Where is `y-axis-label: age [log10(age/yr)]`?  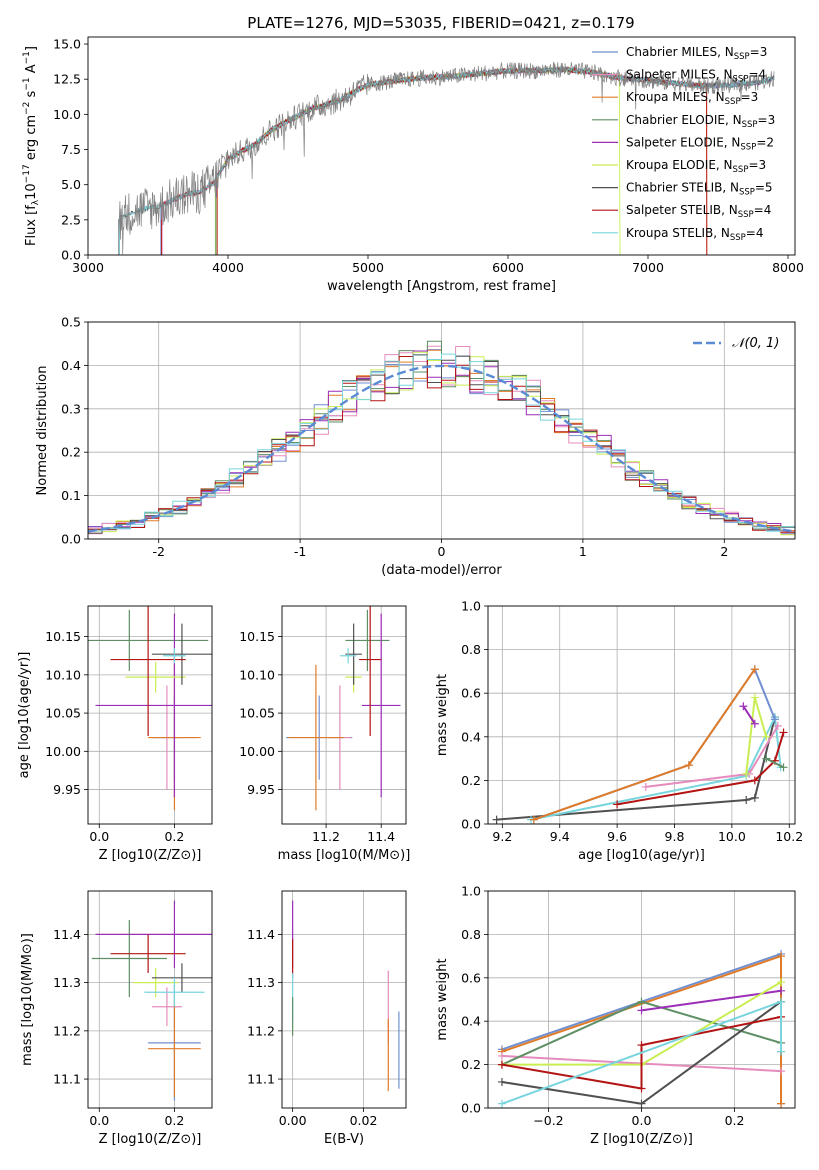 y-axis-label: age [log10(age/yr)] is located at coordinates (24, 715).